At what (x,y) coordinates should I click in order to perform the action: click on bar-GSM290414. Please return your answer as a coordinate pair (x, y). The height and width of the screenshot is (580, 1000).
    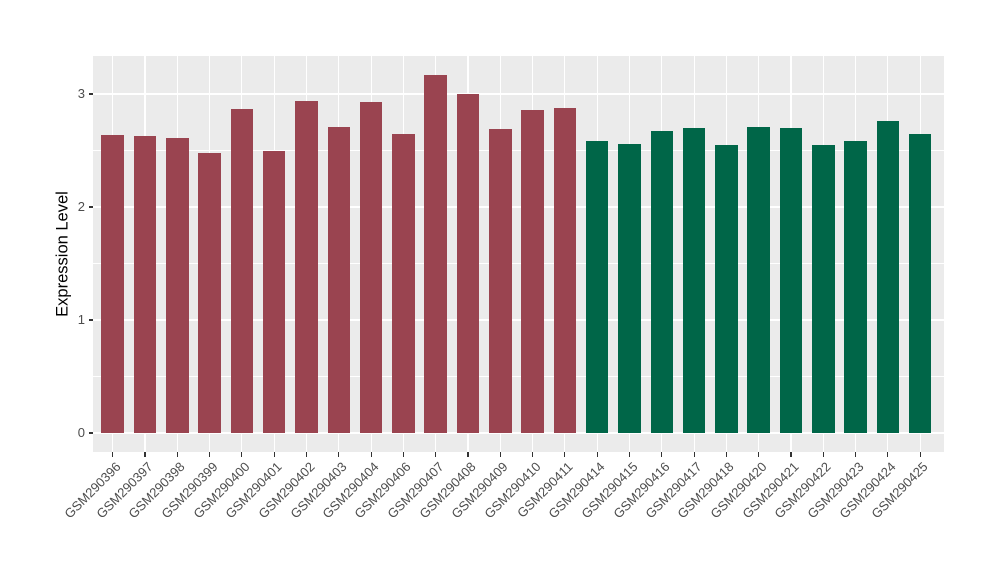
    Looking at the image, I should click on (597, 287).